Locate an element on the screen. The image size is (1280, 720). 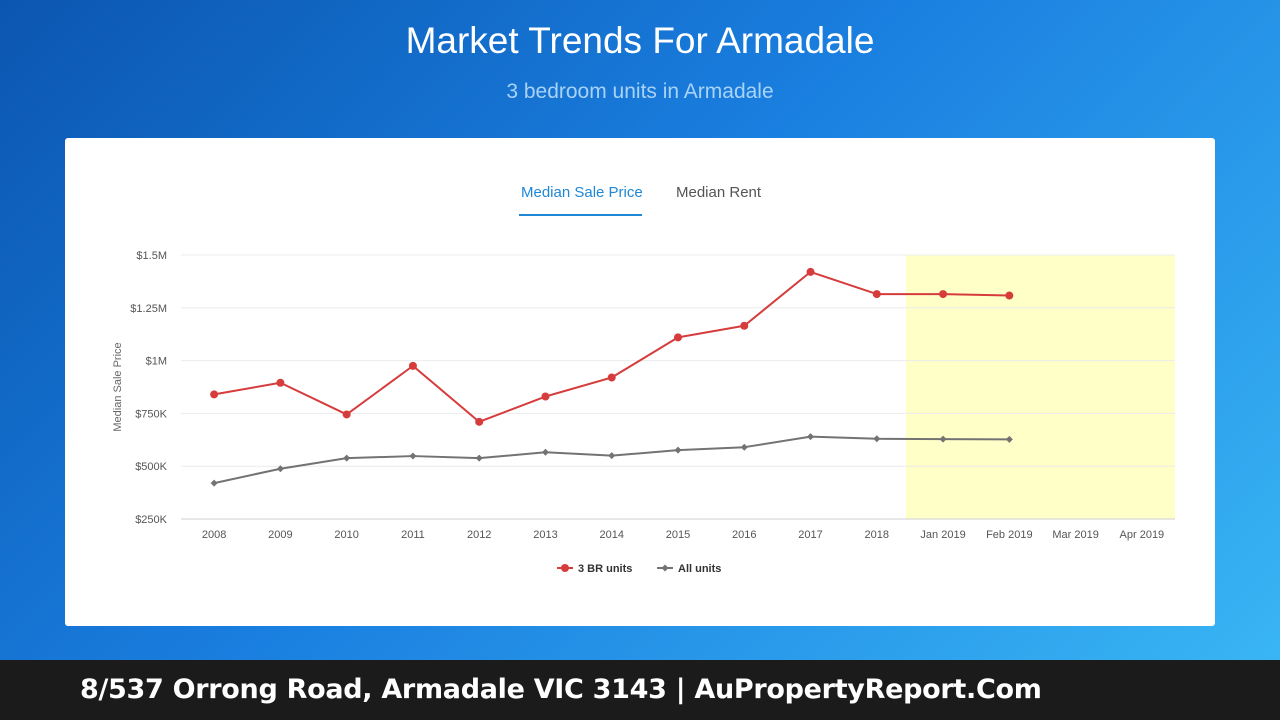
x-tick-label: 2014 is located at coordinates (611, 535).